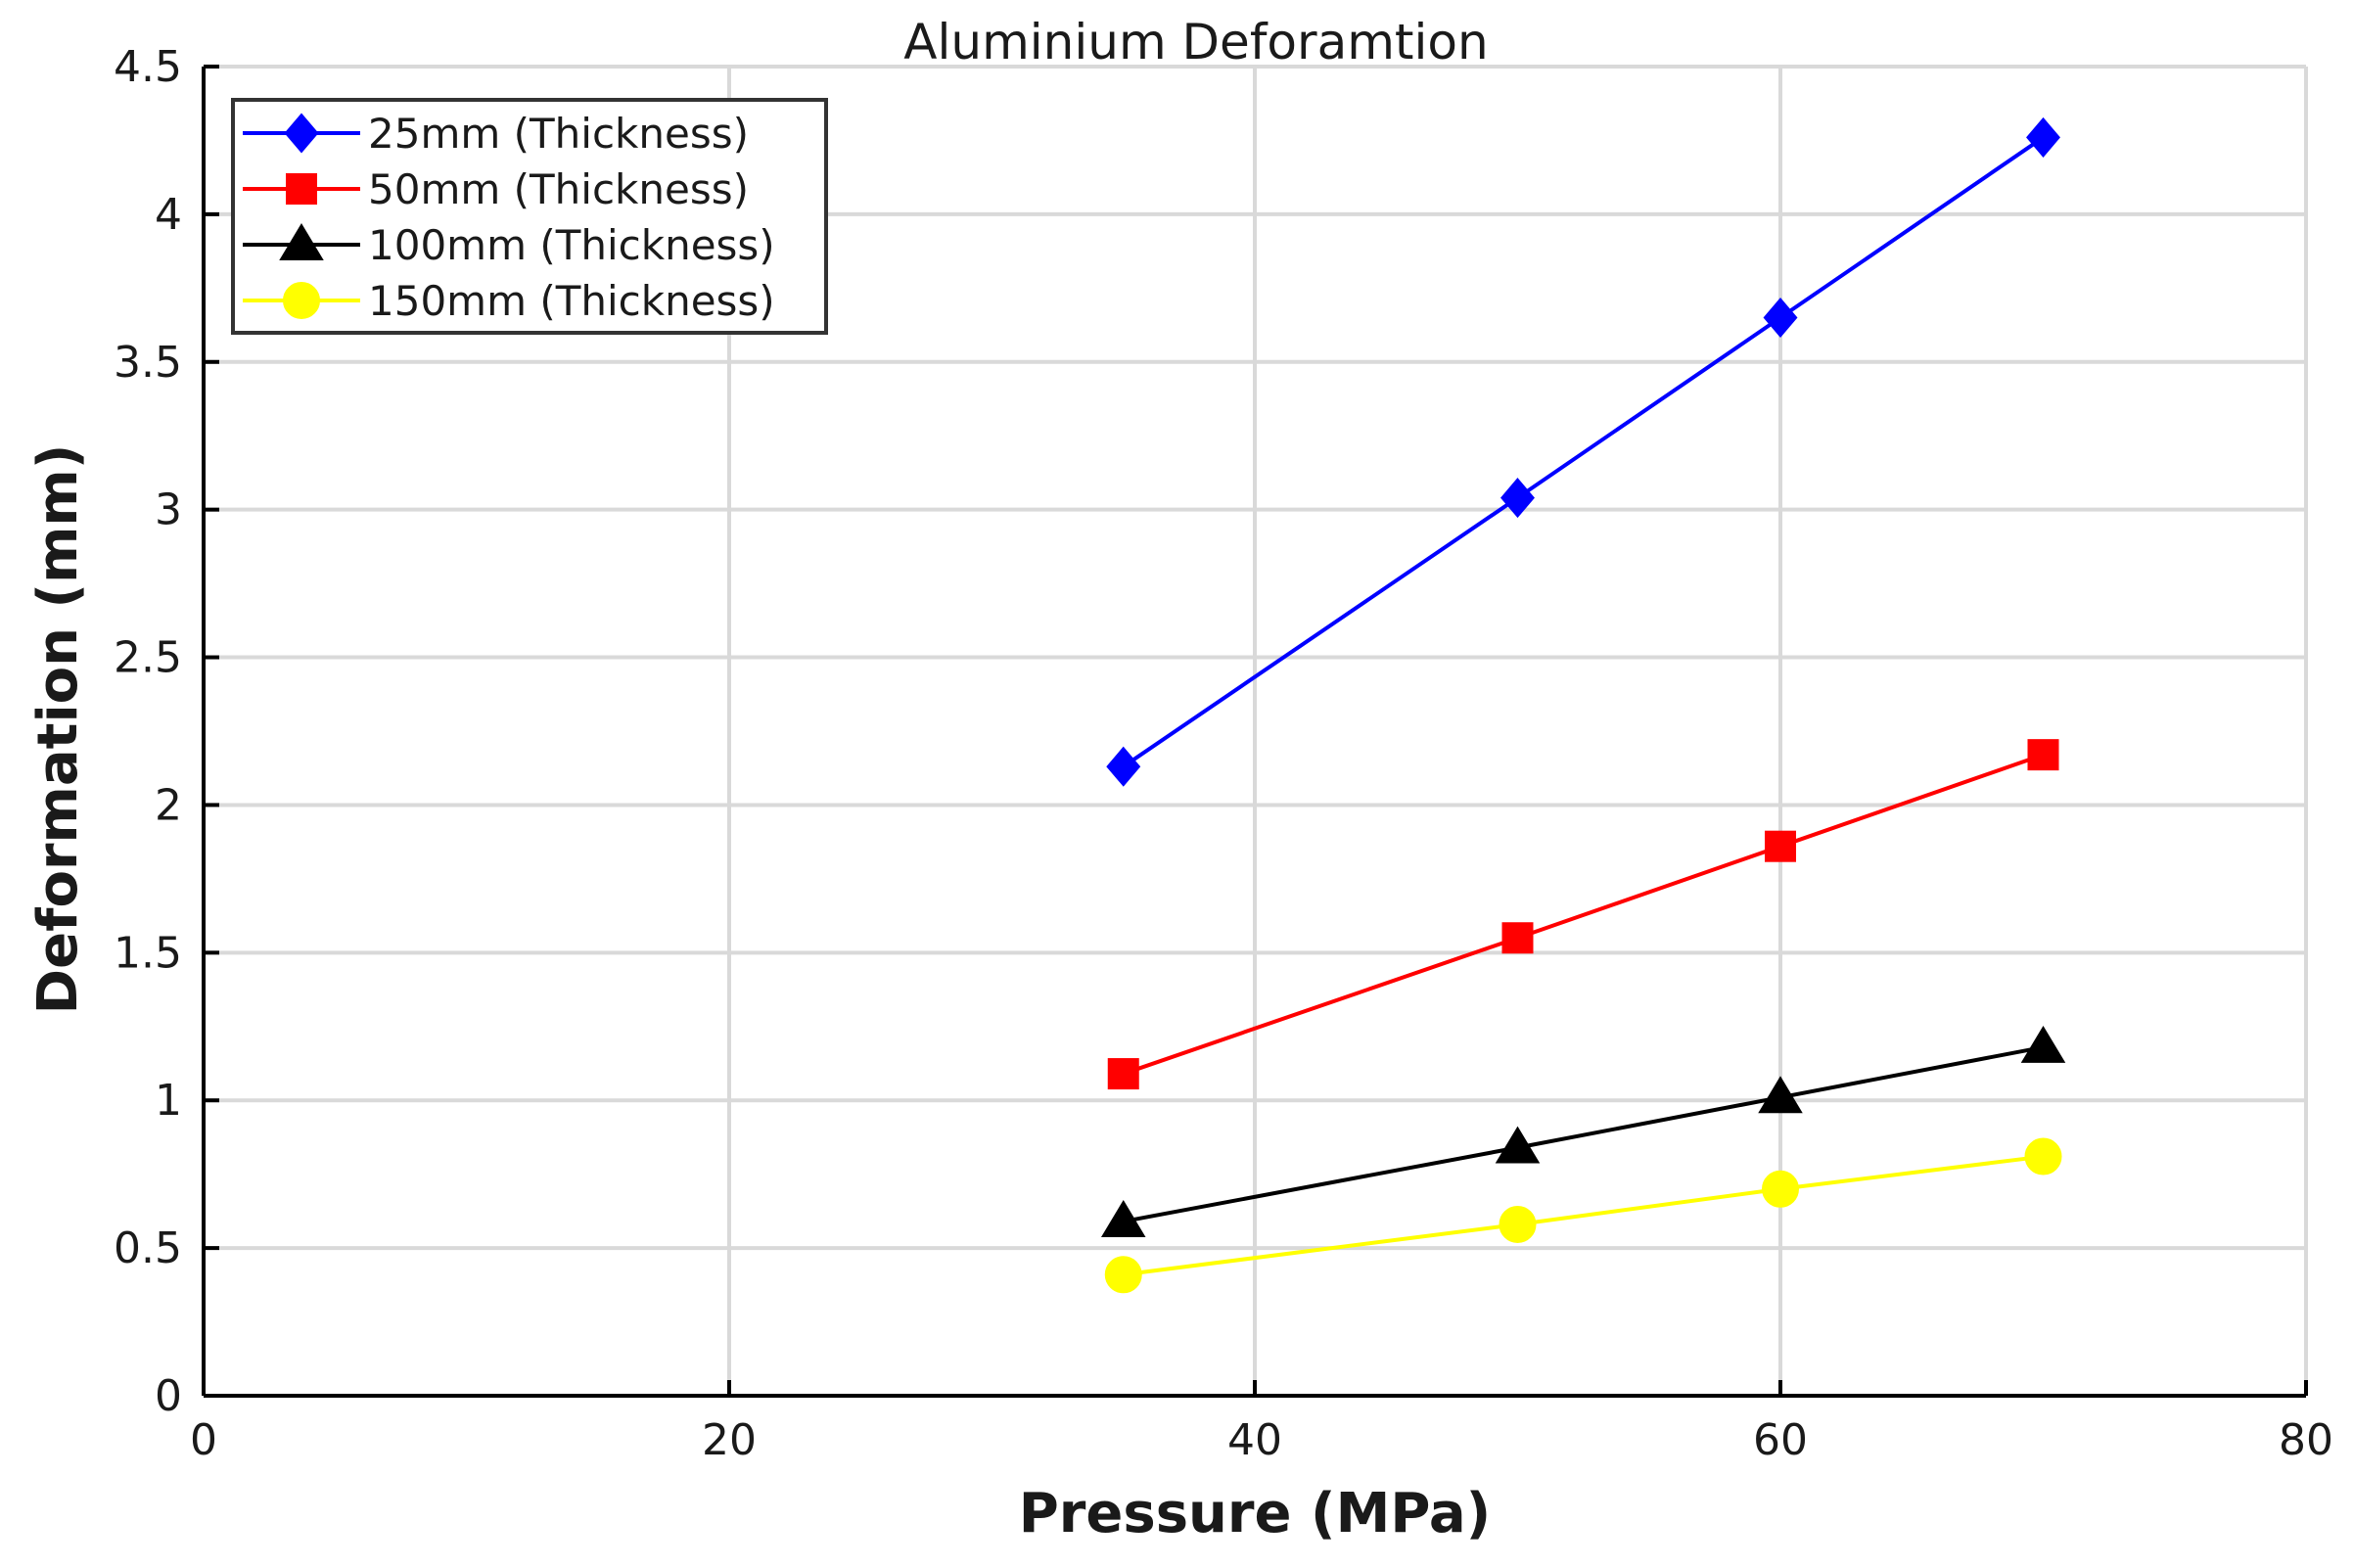 The width and height of the screenshot is (2353, 1568). Describe the element at coordinates (169, 1101) in the screenshot. I see `y-tick-label: 1` at that location.